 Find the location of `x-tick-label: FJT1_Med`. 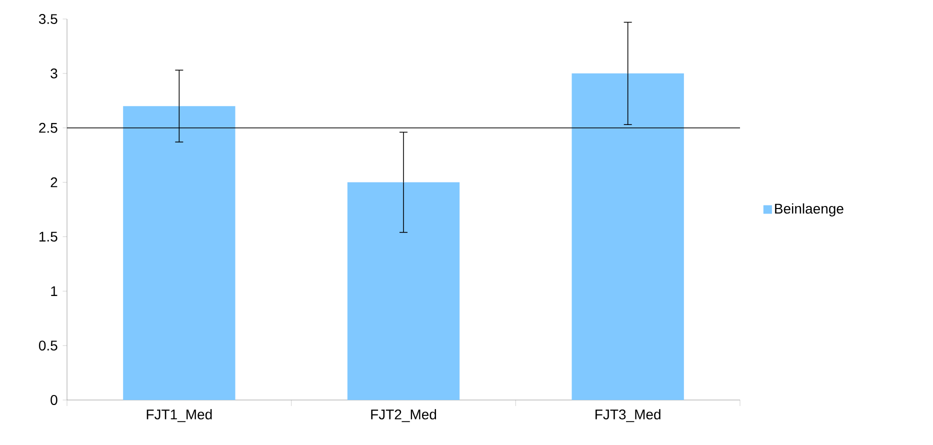

x-tick-label: FJT1_Med is located at coordinates (179, 415).